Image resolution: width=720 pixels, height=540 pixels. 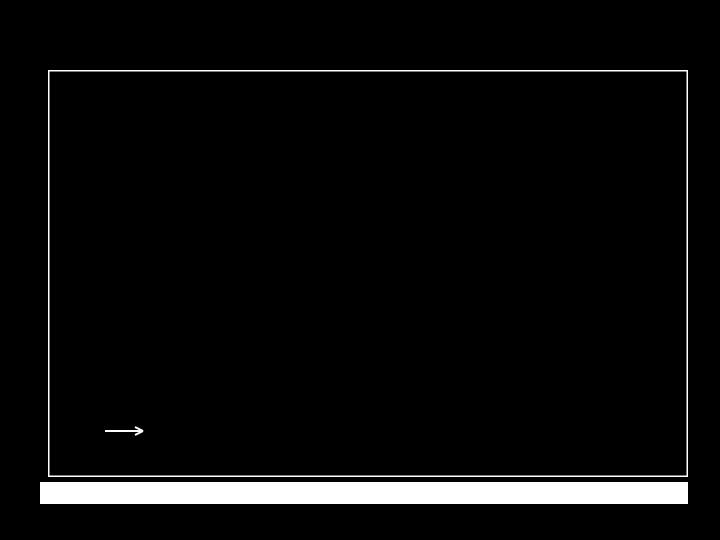 I want to click on wind-scale-box, so click(x=125, y=439).